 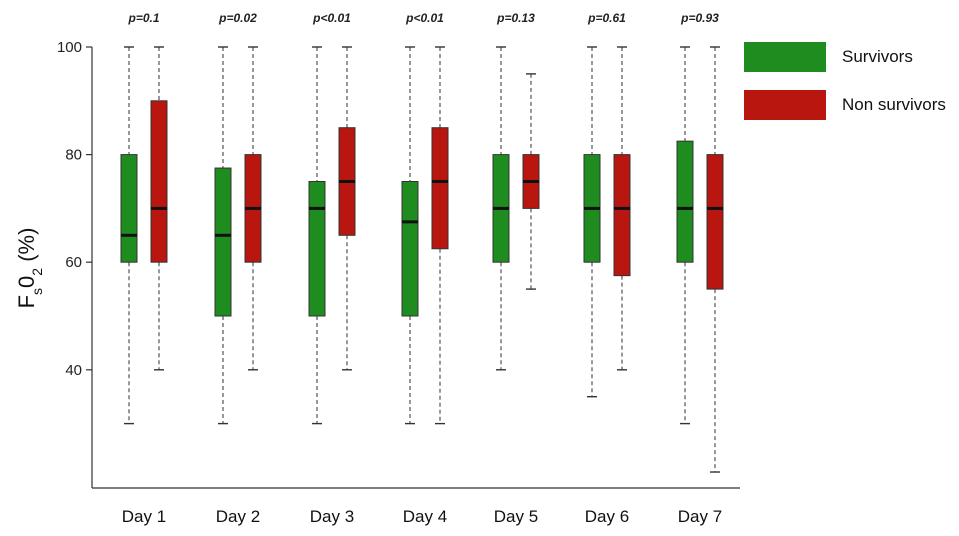 What do you see at coordinates (515, 18) in the screenshot?
I see `p-value-label: p=0.13` at bounding box center [515, 18].